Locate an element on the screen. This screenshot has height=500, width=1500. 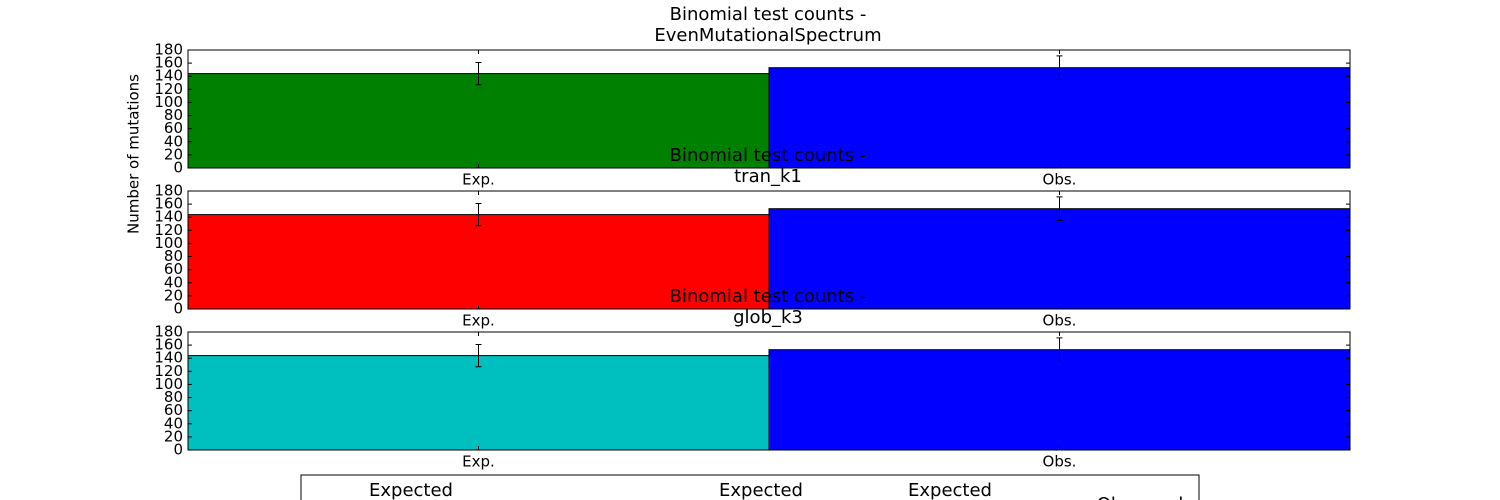
legend-label: Observed is located at coordinates (1140, 497).